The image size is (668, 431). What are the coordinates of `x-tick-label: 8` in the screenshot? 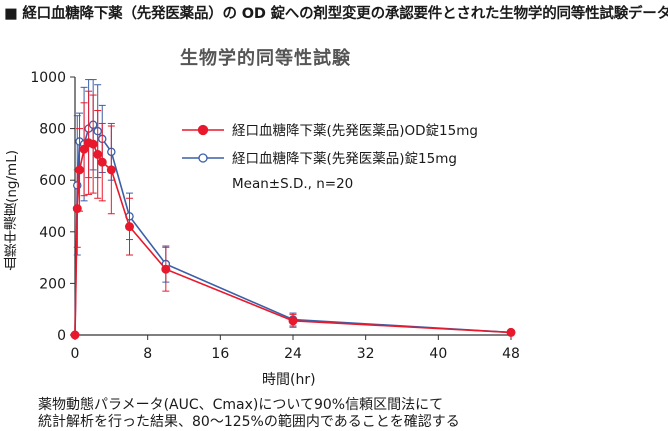 It's located at (147, 354).